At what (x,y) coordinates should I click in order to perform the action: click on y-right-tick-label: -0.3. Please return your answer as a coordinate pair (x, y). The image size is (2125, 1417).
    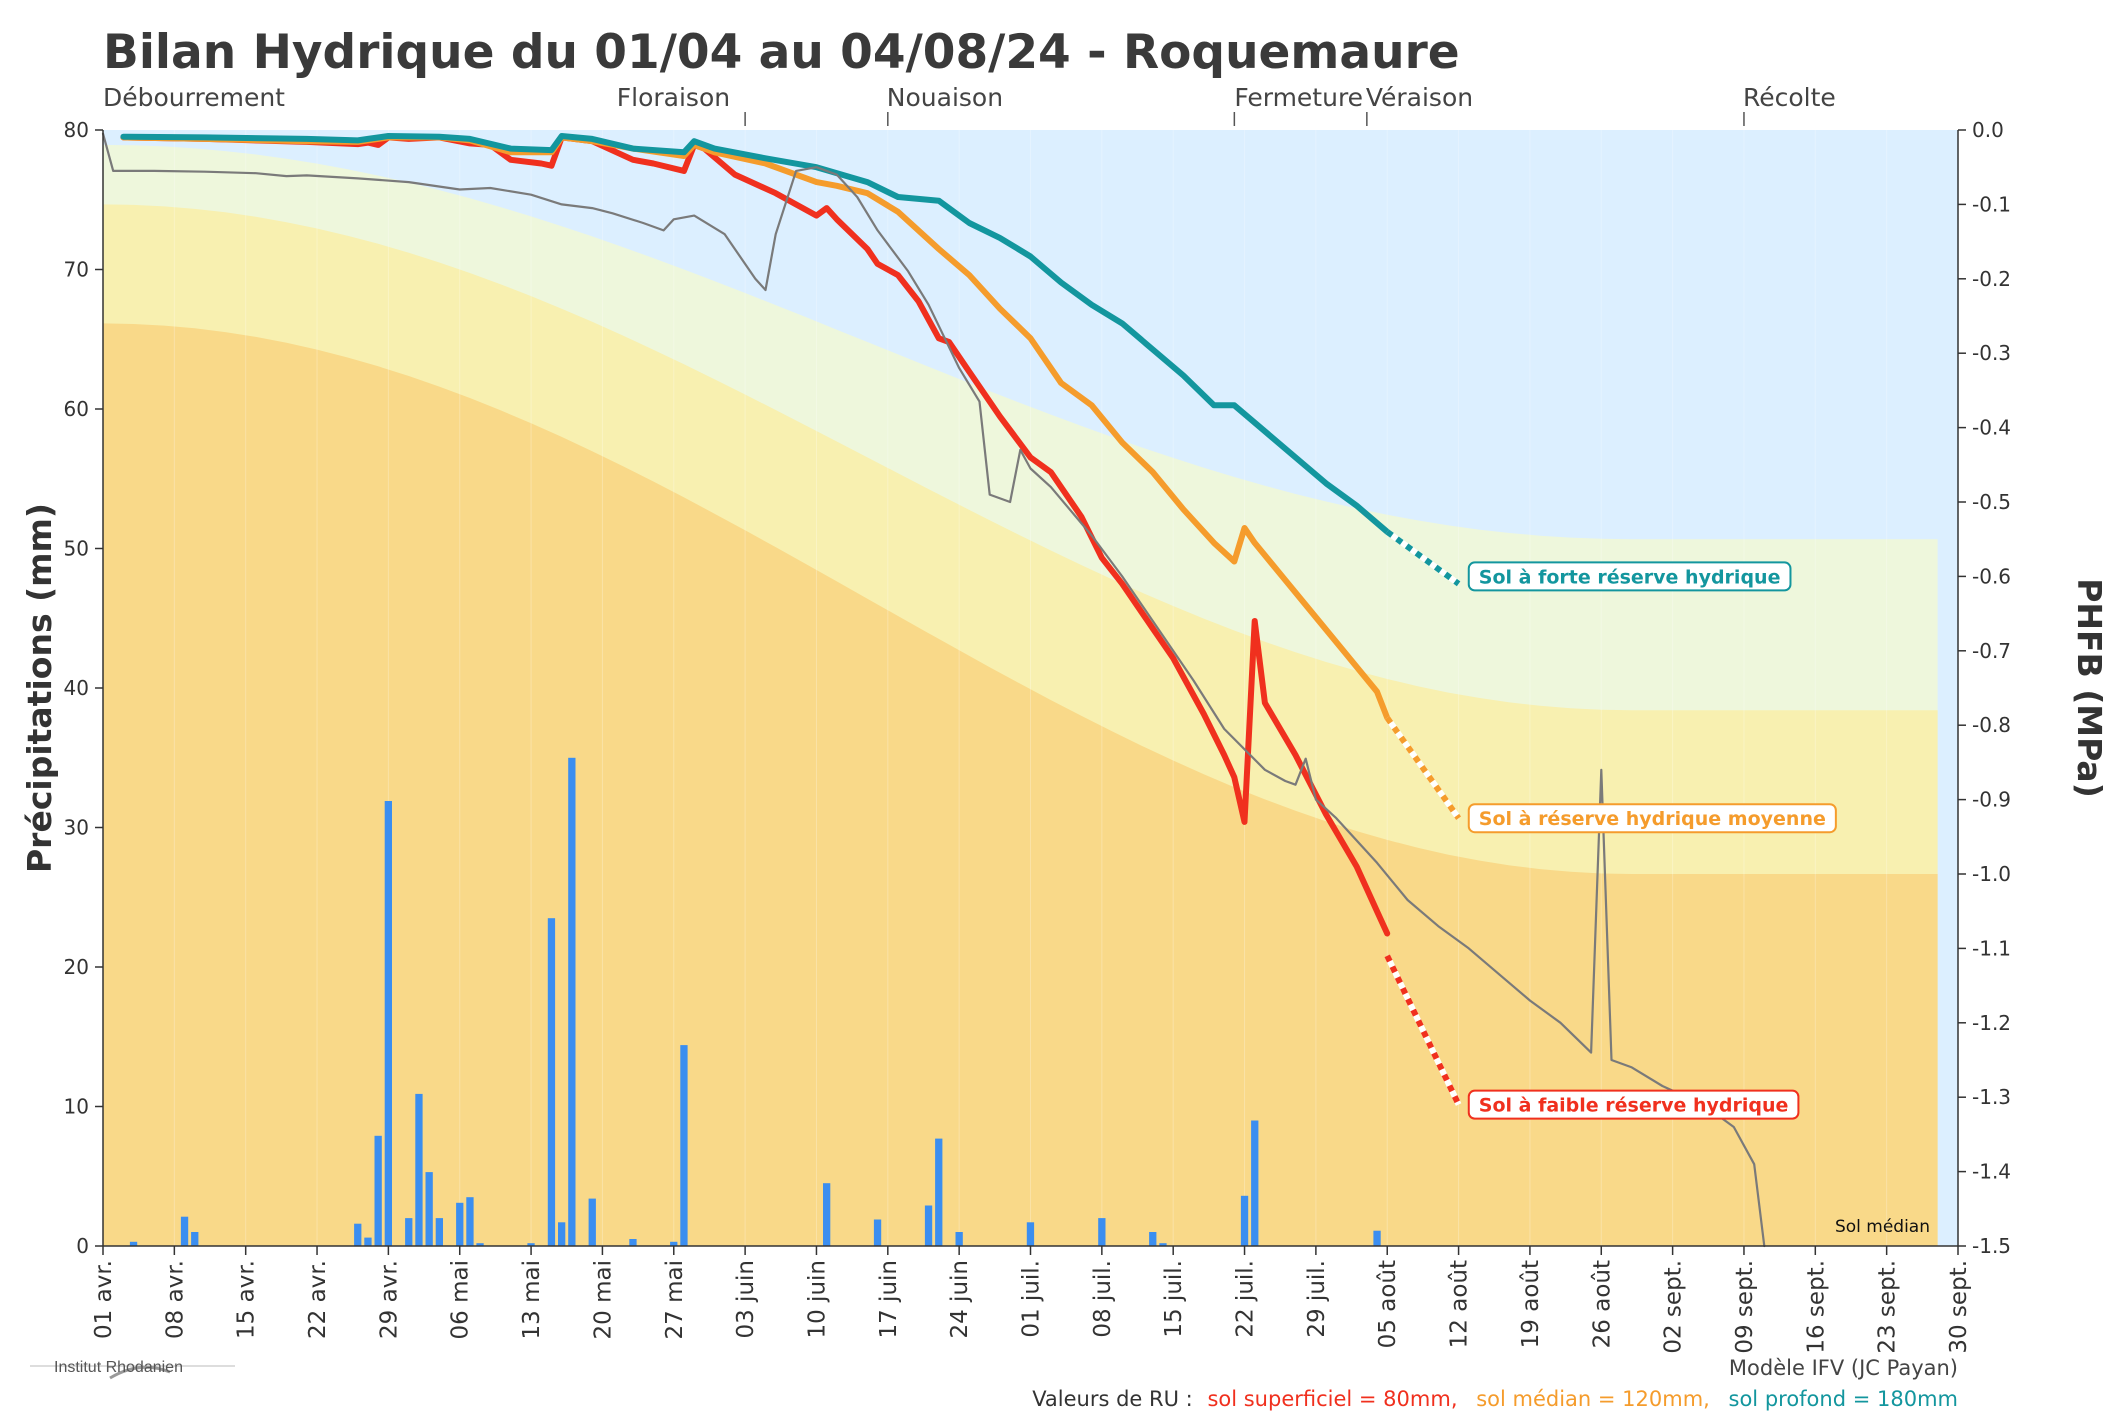
    Looking at the image, I should click on (1991, 353).